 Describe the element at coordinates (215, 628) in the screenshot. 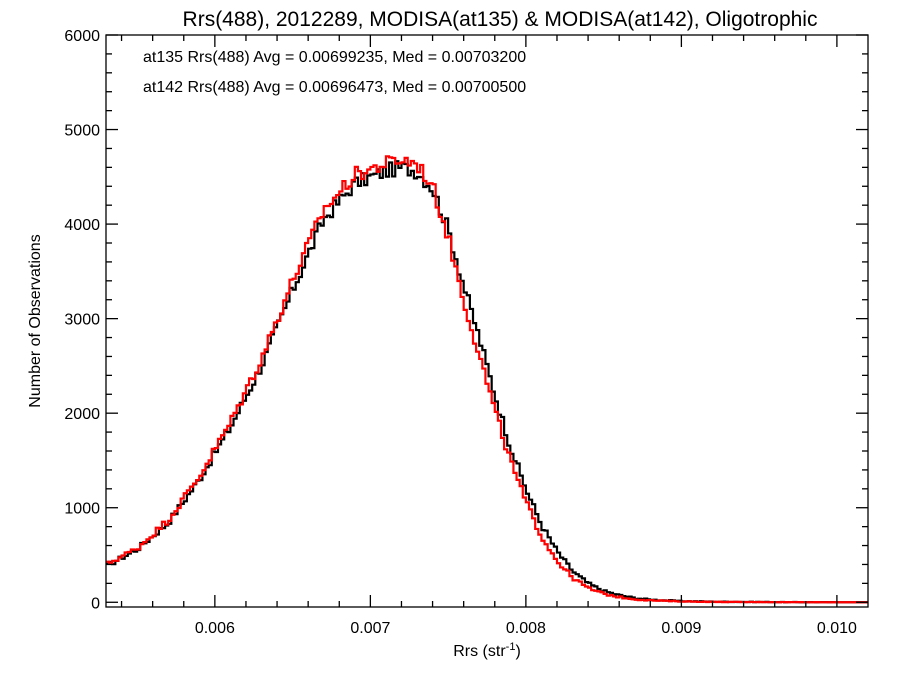

I see `x-tick-label: 0.006` at that location.